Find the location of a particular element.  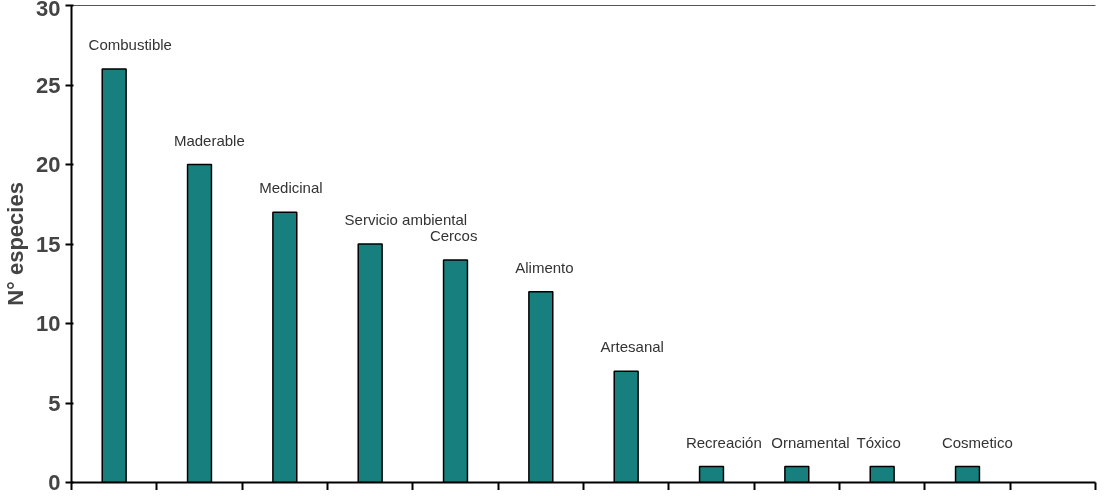

y-tick-label: 10 is located at coordinates (48, 323).